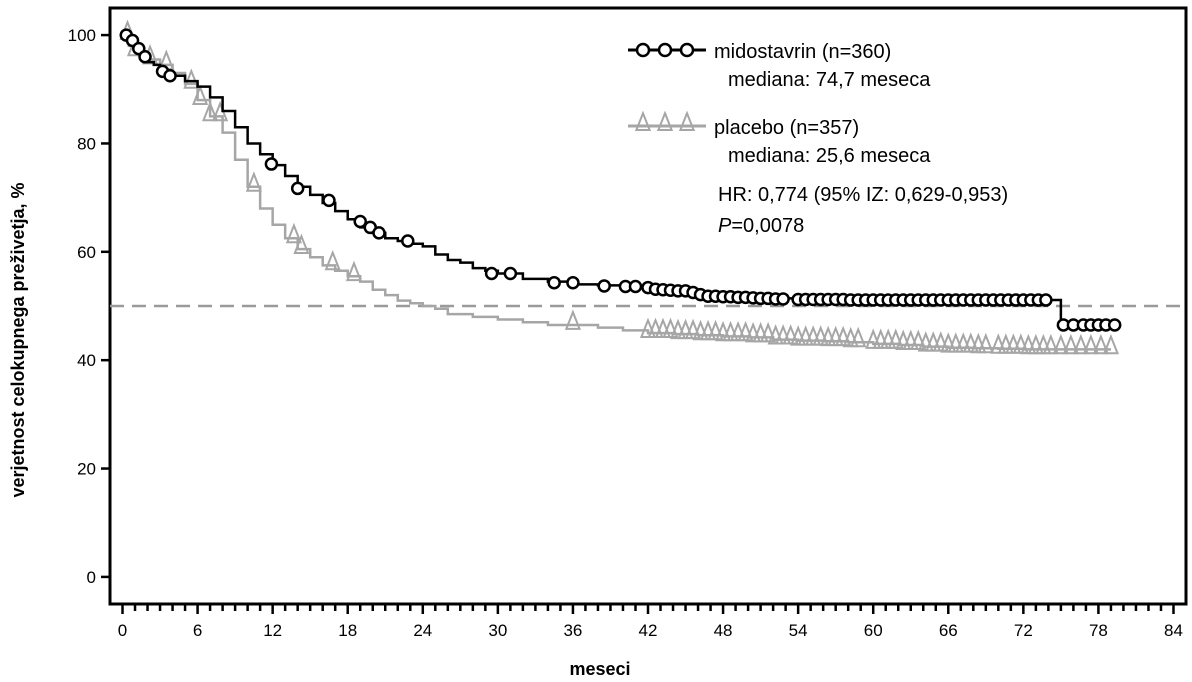 This screenshot has height=682, width=1192. I want to click on x-tick-label: 12, so click(272, 630).